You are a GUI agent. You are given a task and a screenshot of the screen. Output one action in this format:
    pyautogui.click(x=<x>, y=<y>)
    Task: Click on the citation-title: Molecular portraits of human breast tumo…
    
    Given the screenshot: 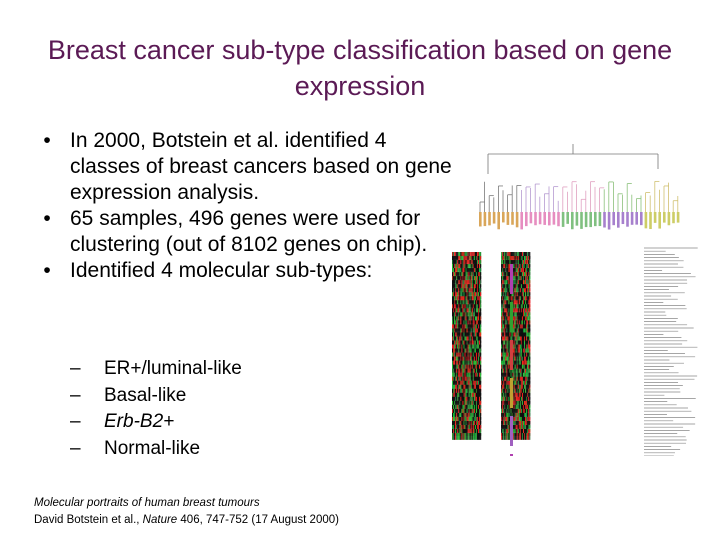 What is the action you would take?
    pyautogui.click(x=147, y=503)
    